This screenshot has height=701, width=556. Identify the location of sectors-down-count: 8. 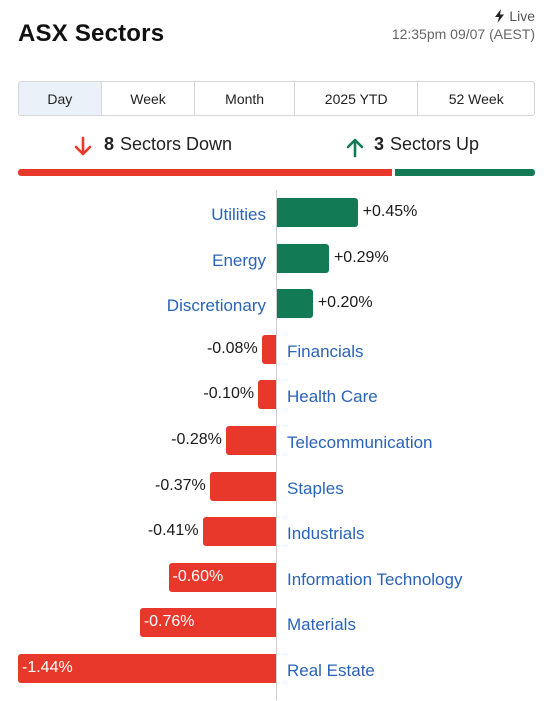
(109, 144).